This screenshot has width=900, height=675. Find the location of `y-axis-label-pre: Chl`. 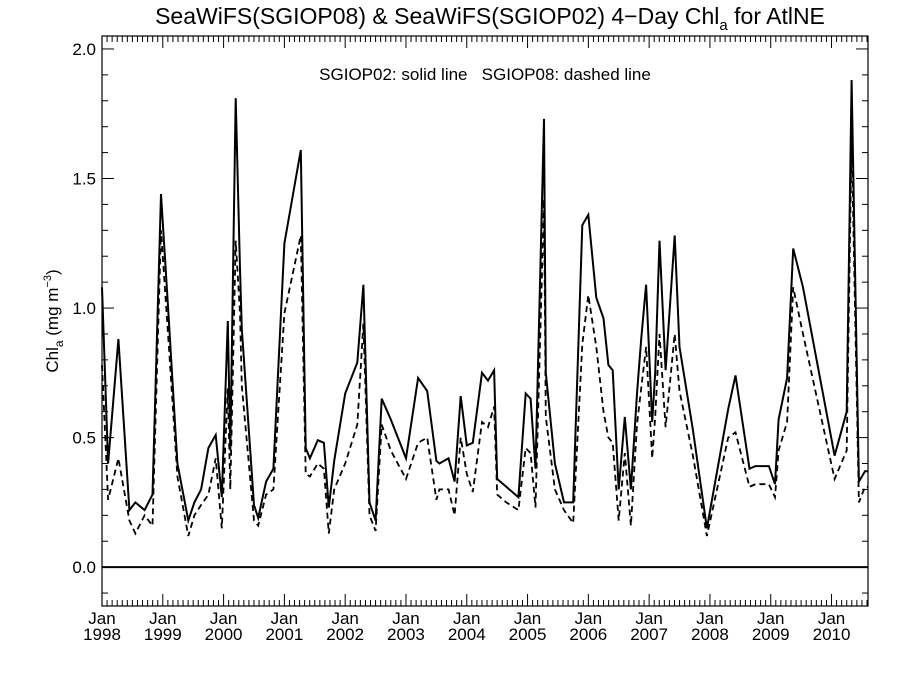

y-axis-label-pre: Chl is located at coordinates (52, 360).